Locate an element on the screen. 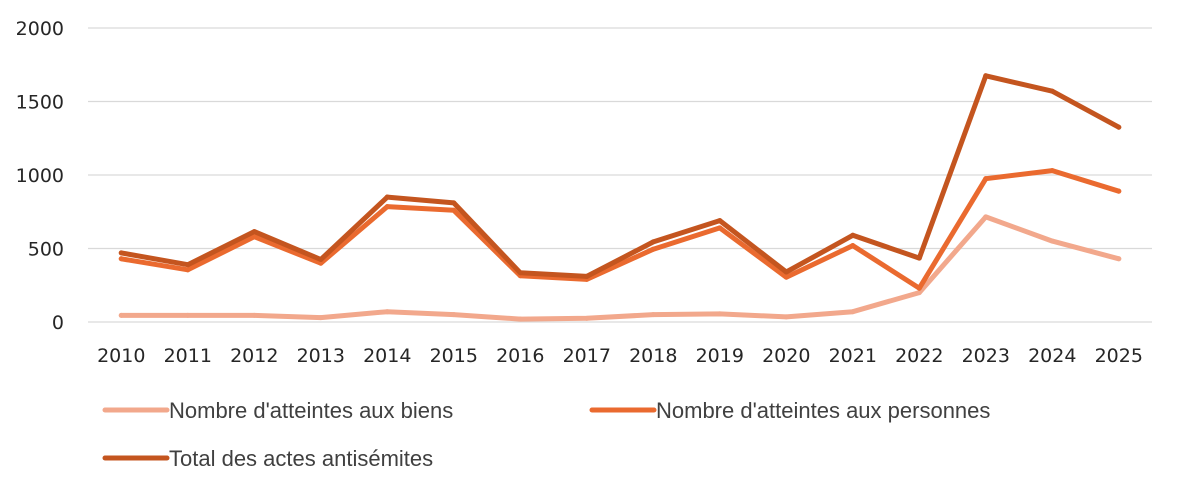 Image resolution: width=1177 pixels, height=488 pixels. x-tick-label: 2010 is located at coordinates (121, 356).